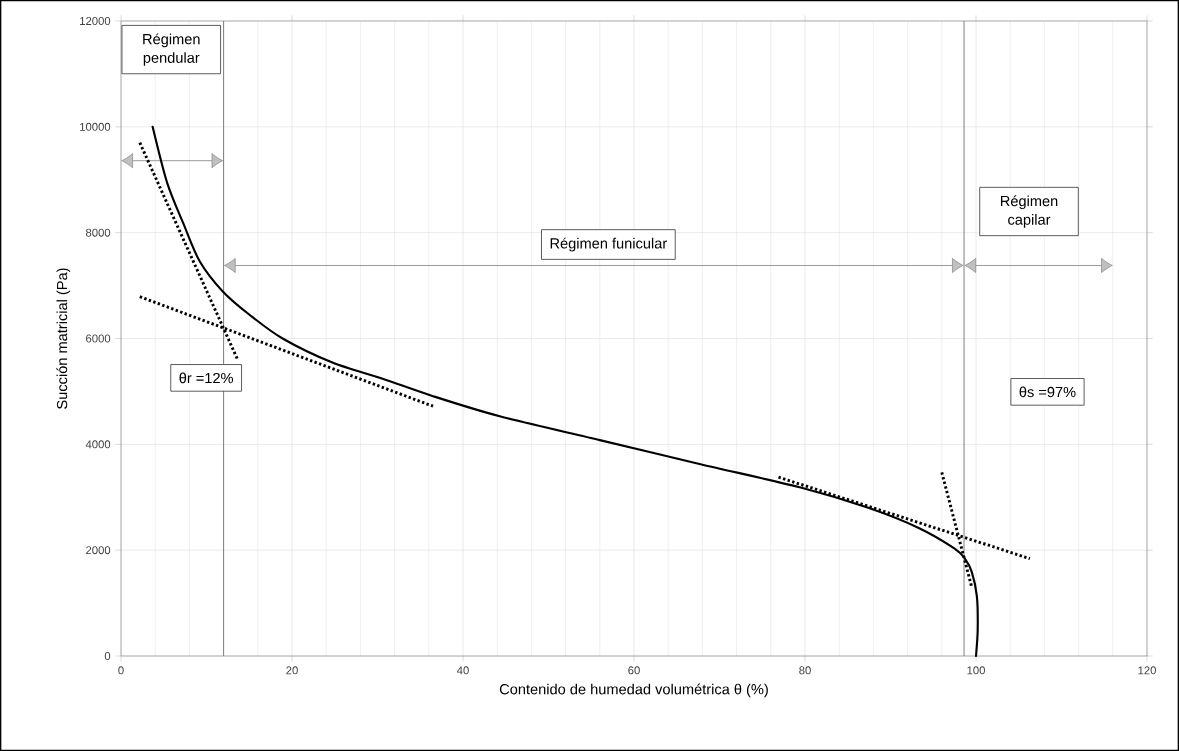 The image size is (1179, 751). Describe the element at coordinates (1029, 211) in the screenshot. I see `annotation: Régimen capilar` at that location.